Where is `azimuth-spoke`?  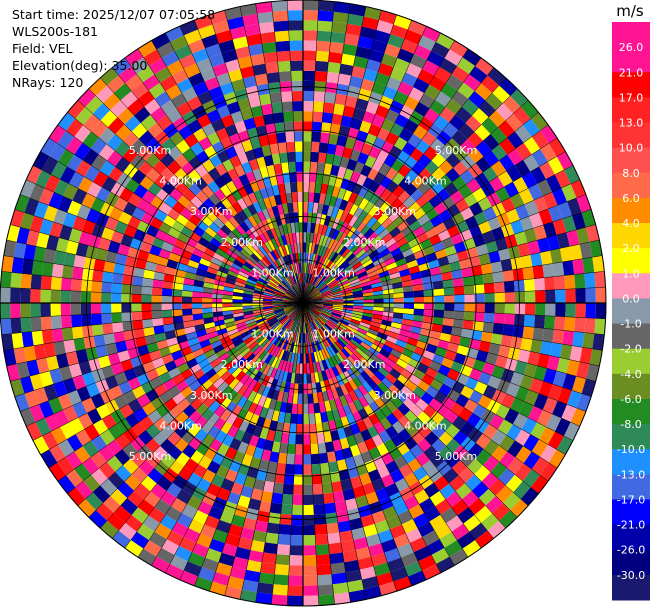
azimuth-spoke is located at coordinates (220, 176).